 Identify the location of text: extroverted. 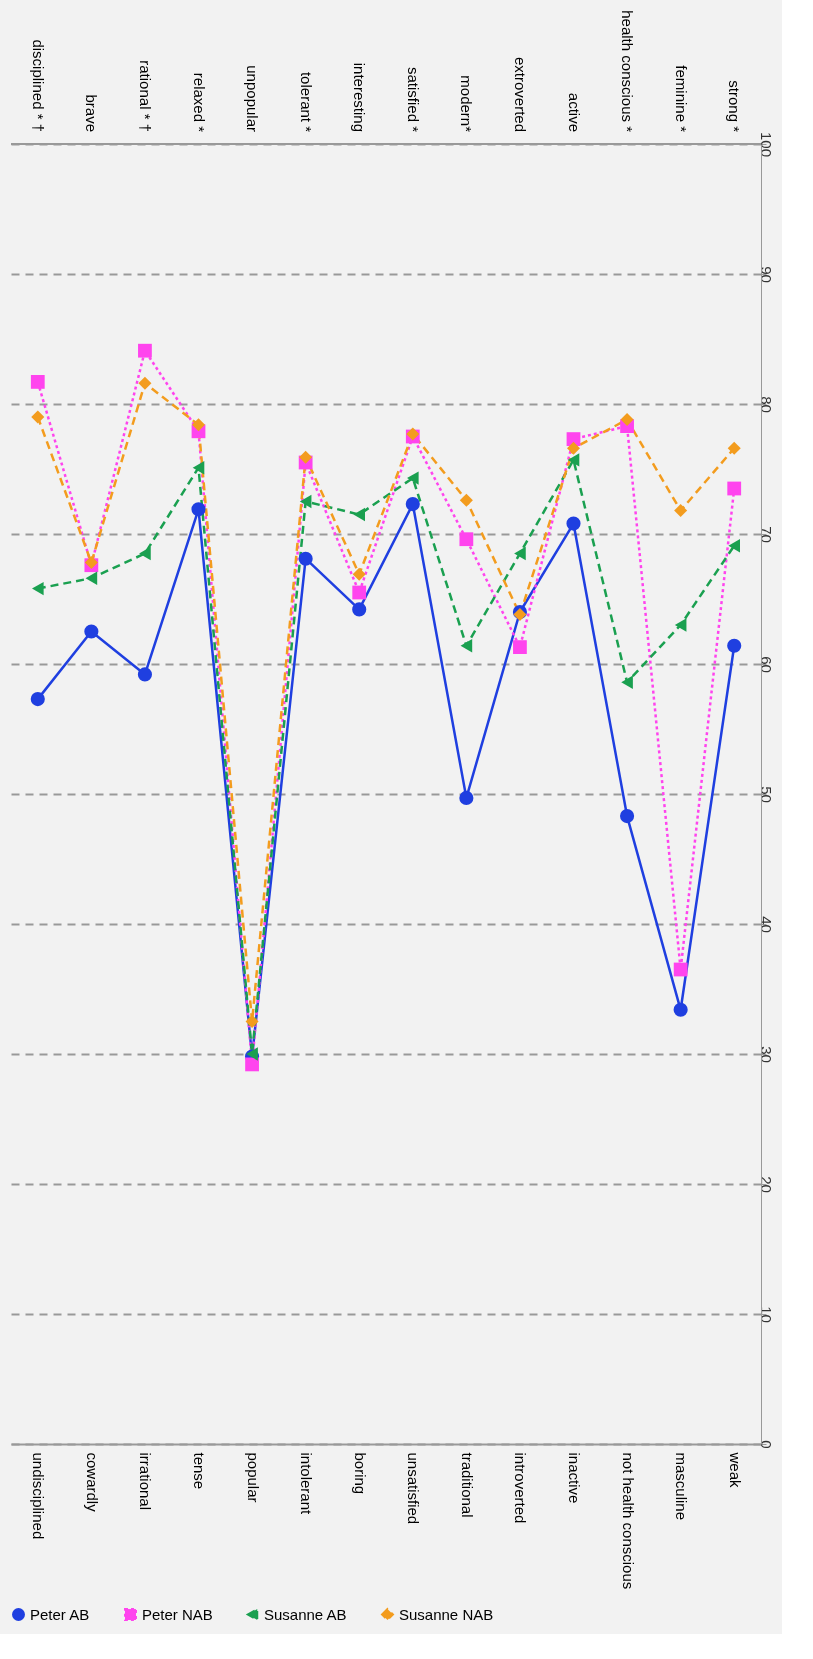
(520, 94).